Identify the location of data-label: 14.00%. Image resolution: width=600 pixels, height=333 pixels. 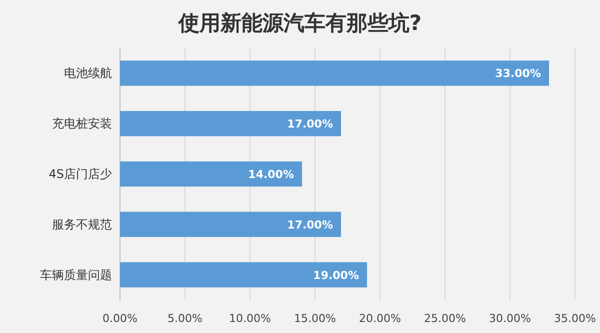
(271, 174).